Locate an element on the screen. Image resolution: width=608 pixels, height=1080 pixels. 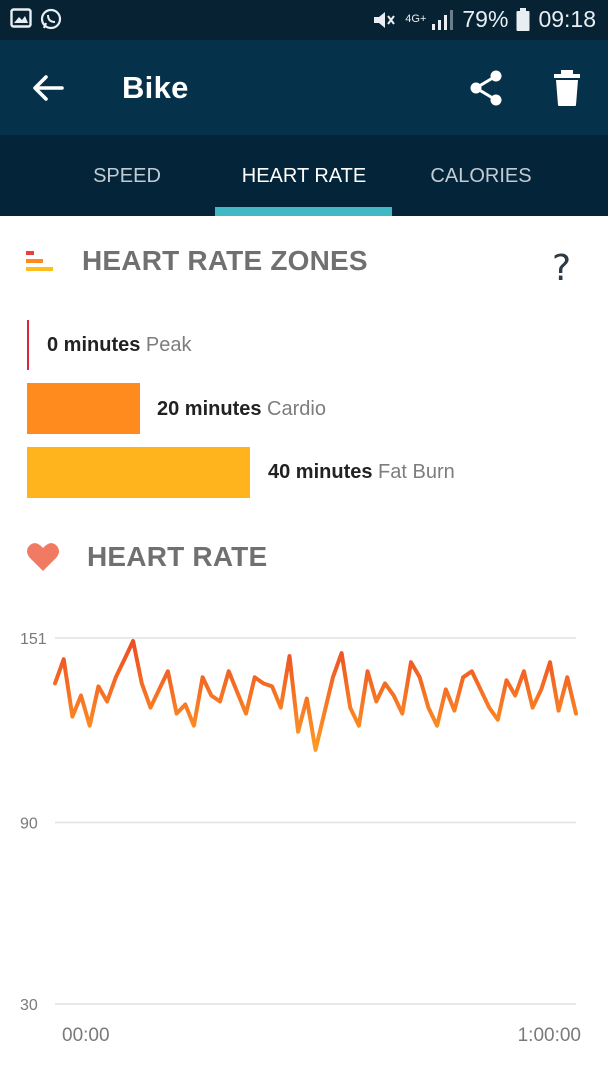
status-bar: 4G+ 79% 09:18 is located at coordinates (304, 20).